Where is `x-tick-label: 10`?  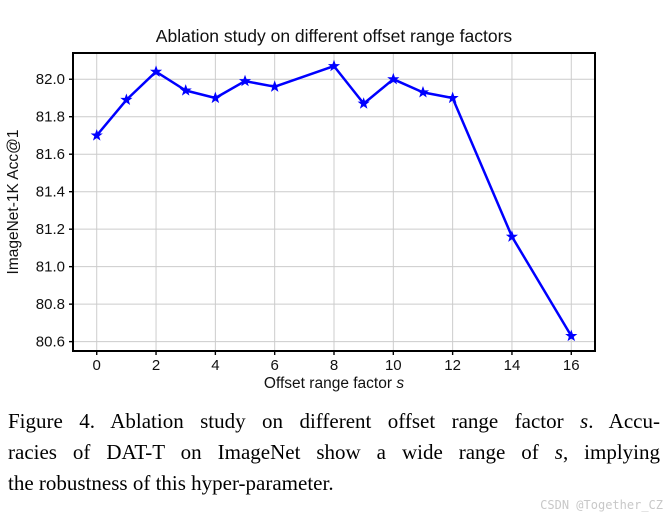 x-tick-label: 10 is located at coordinates (393, 365).